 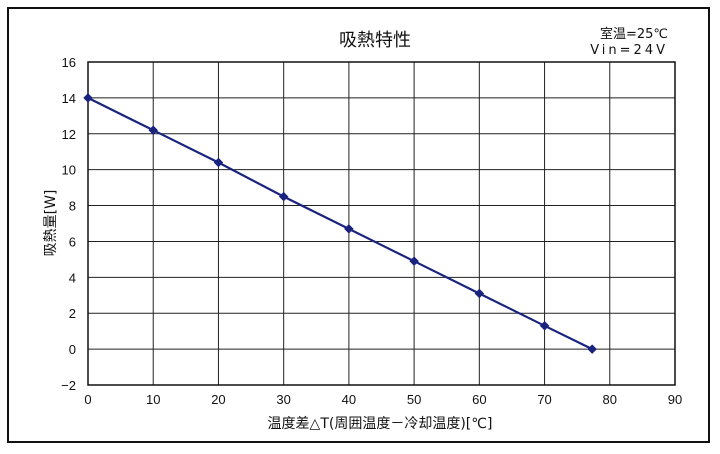 What do you see at coordinates (72, 277) in the screenshot?
I see `y-tick-label: 4` at bounding box center [72, 277].